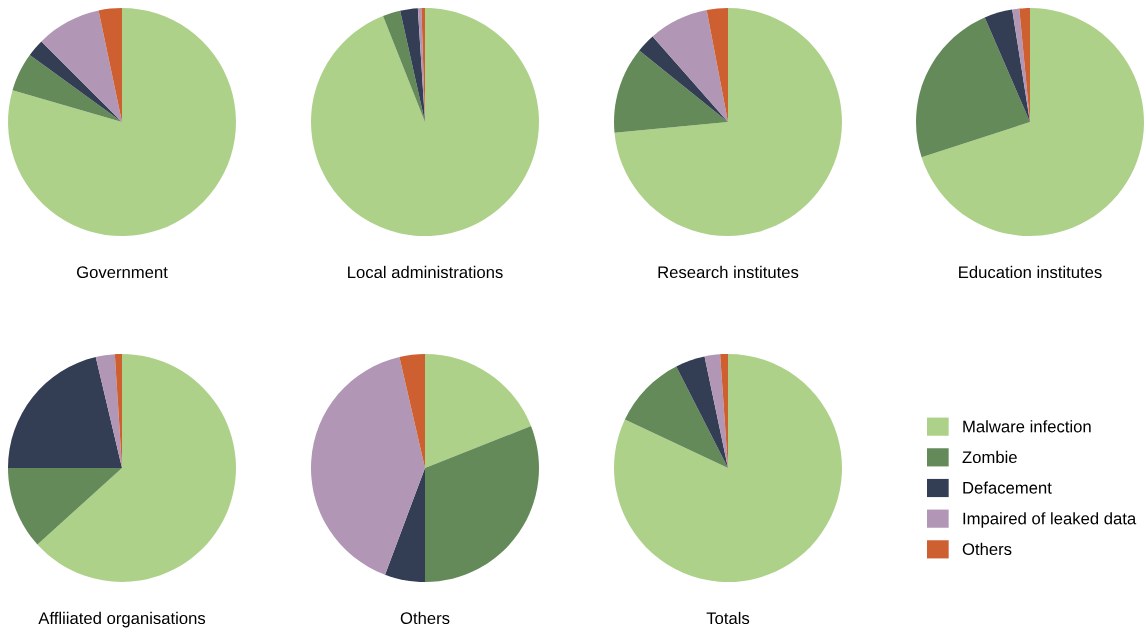 This screenshot has width=1146, height=640. I want to click on legend-label: Others, so click(987, 549).